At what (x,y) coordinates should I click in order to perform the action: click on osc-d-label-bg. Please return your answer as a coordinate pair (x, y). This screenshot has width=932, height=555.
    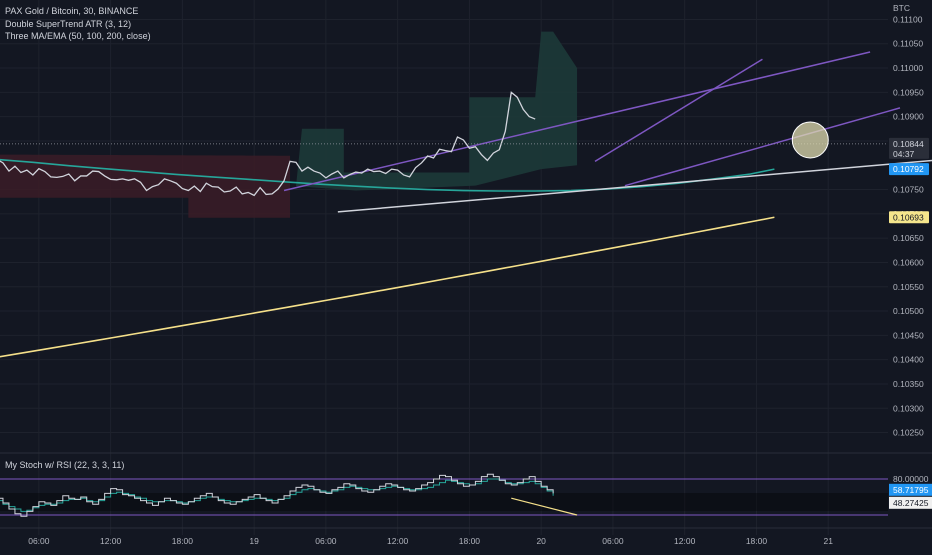
    Looking at the image, I should click on (910, 502).